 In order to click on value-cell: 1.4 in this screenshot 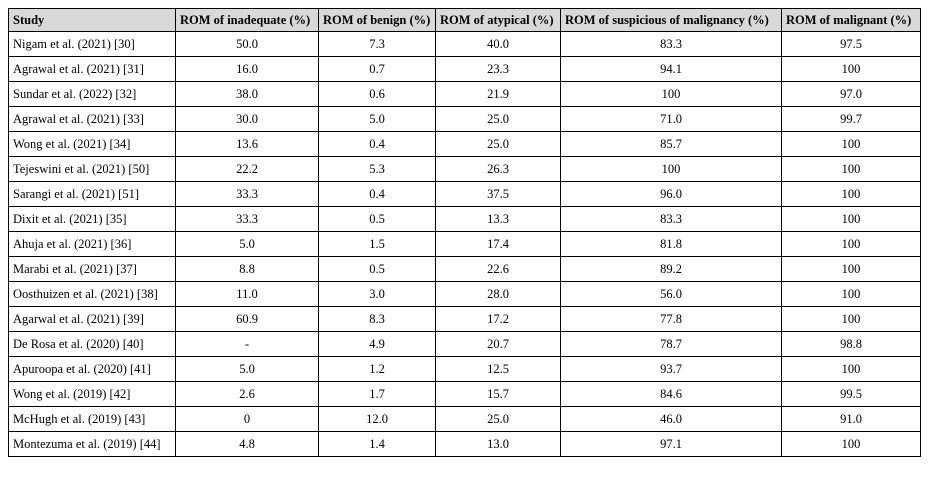, I will do `click(377, 444)`.